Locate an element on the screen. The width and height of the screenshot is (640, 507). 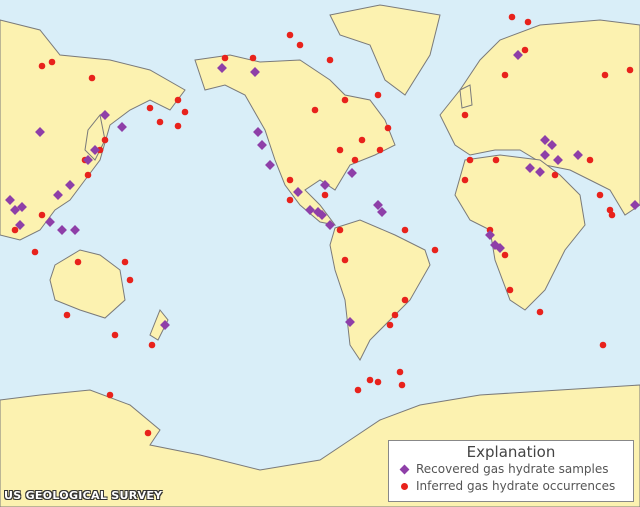
greenland is located at coordinates (385, 50).